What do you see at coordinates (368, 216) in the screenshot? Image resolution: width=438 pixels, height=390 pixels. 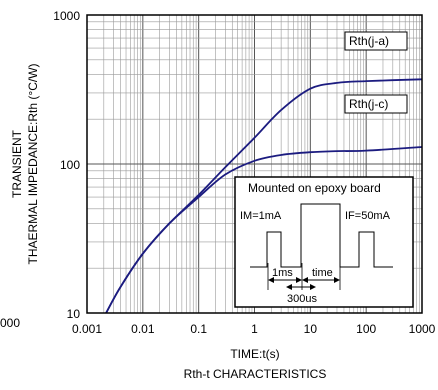 I see `inset-if-label: IF=50mA` at bounding box center [368, 216].